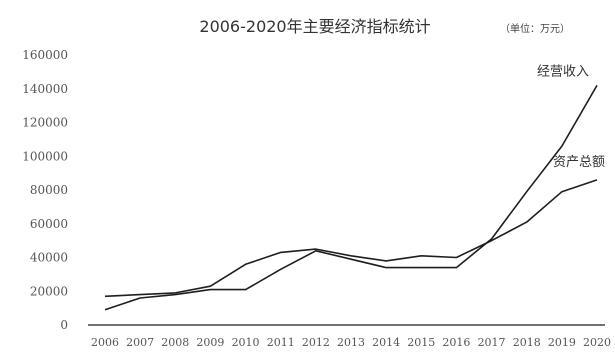 This screenshot has width=615, height=352. What do you see at coordinates (563, 71) in the screenshot?
I see `series-label-0: 经营收入` at bounding box center [563, 71].